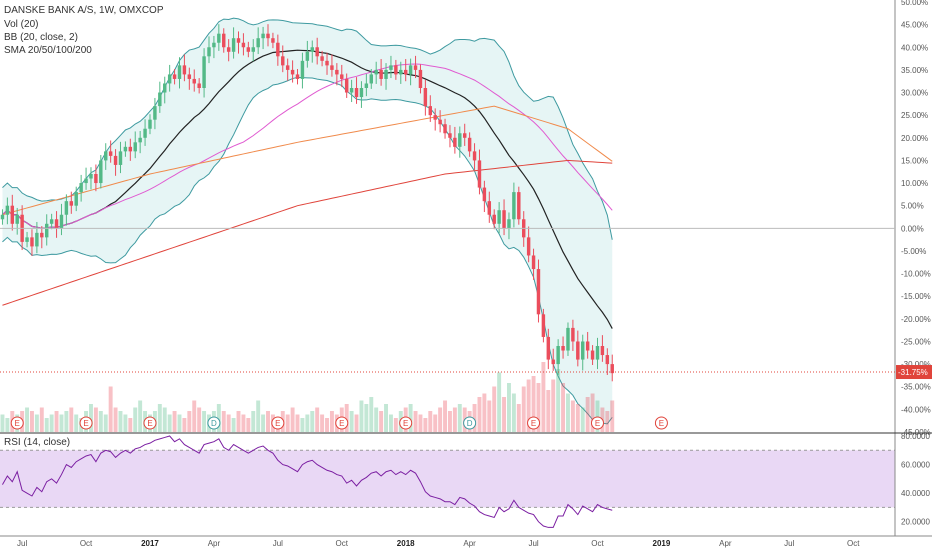  What do you see at coordinates (912, 228) in the screenshot?
I see `y-tick-label: 0.00%` at bounding box center [912, 228].